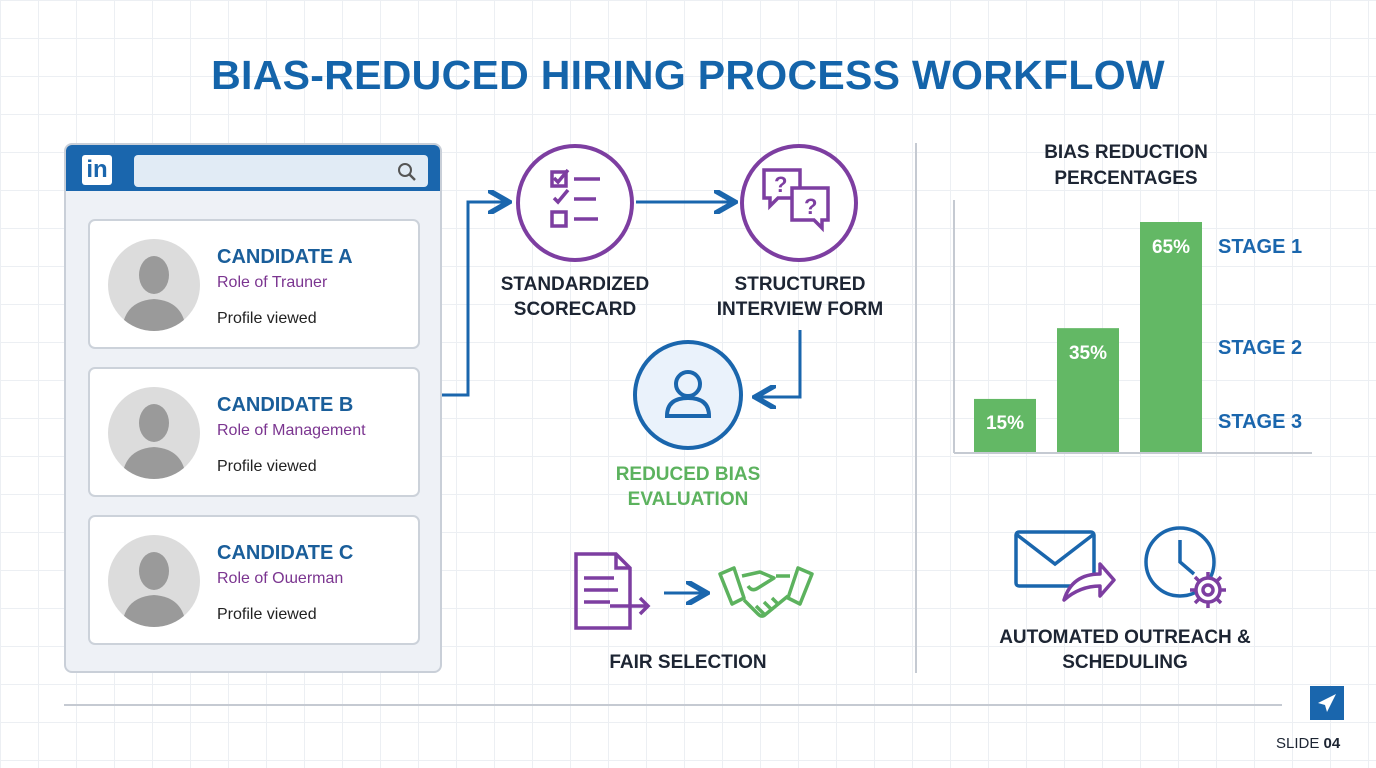 This screenshot has width=1376, height=768. Describe the element at coordinates (1125, 650) in the screenshot. I see `outreach-label: AUTOMATED OUTREACH & SCHEDULING` at that location.